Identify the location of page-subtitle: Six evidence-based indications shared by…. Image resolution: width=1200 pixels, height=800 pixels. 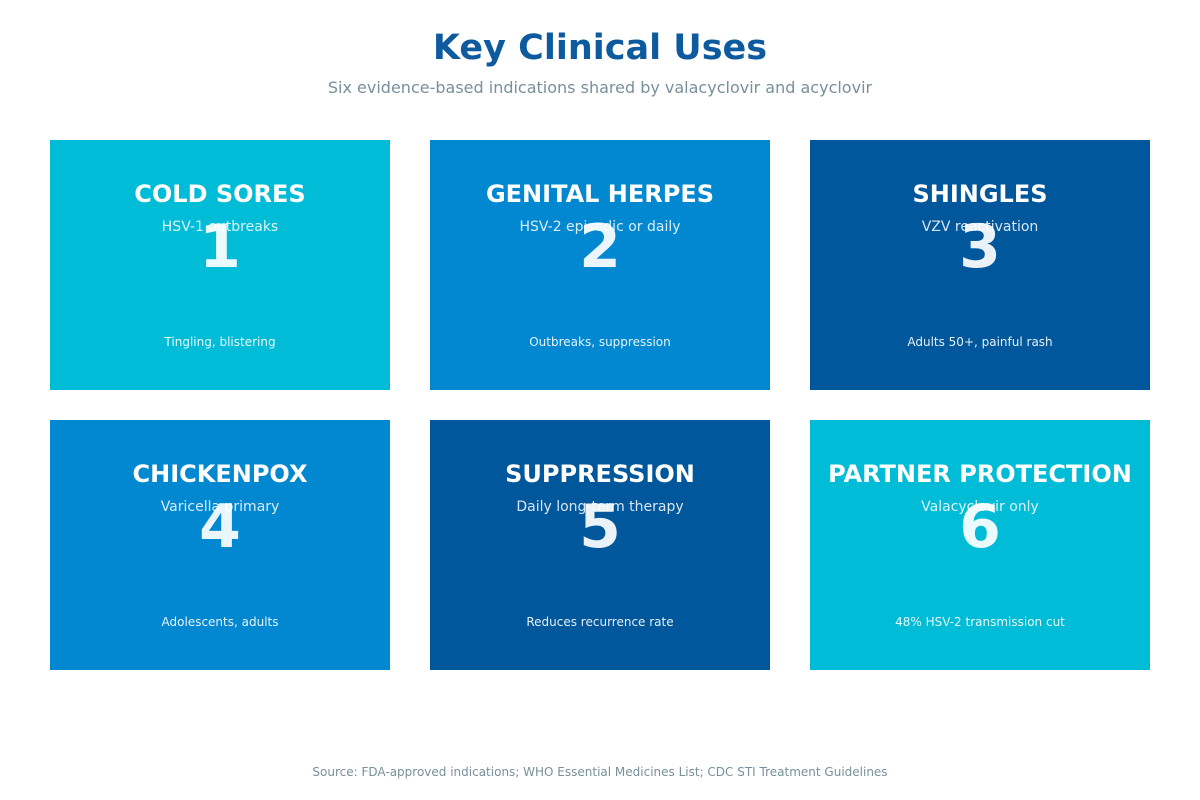
(600, 87).